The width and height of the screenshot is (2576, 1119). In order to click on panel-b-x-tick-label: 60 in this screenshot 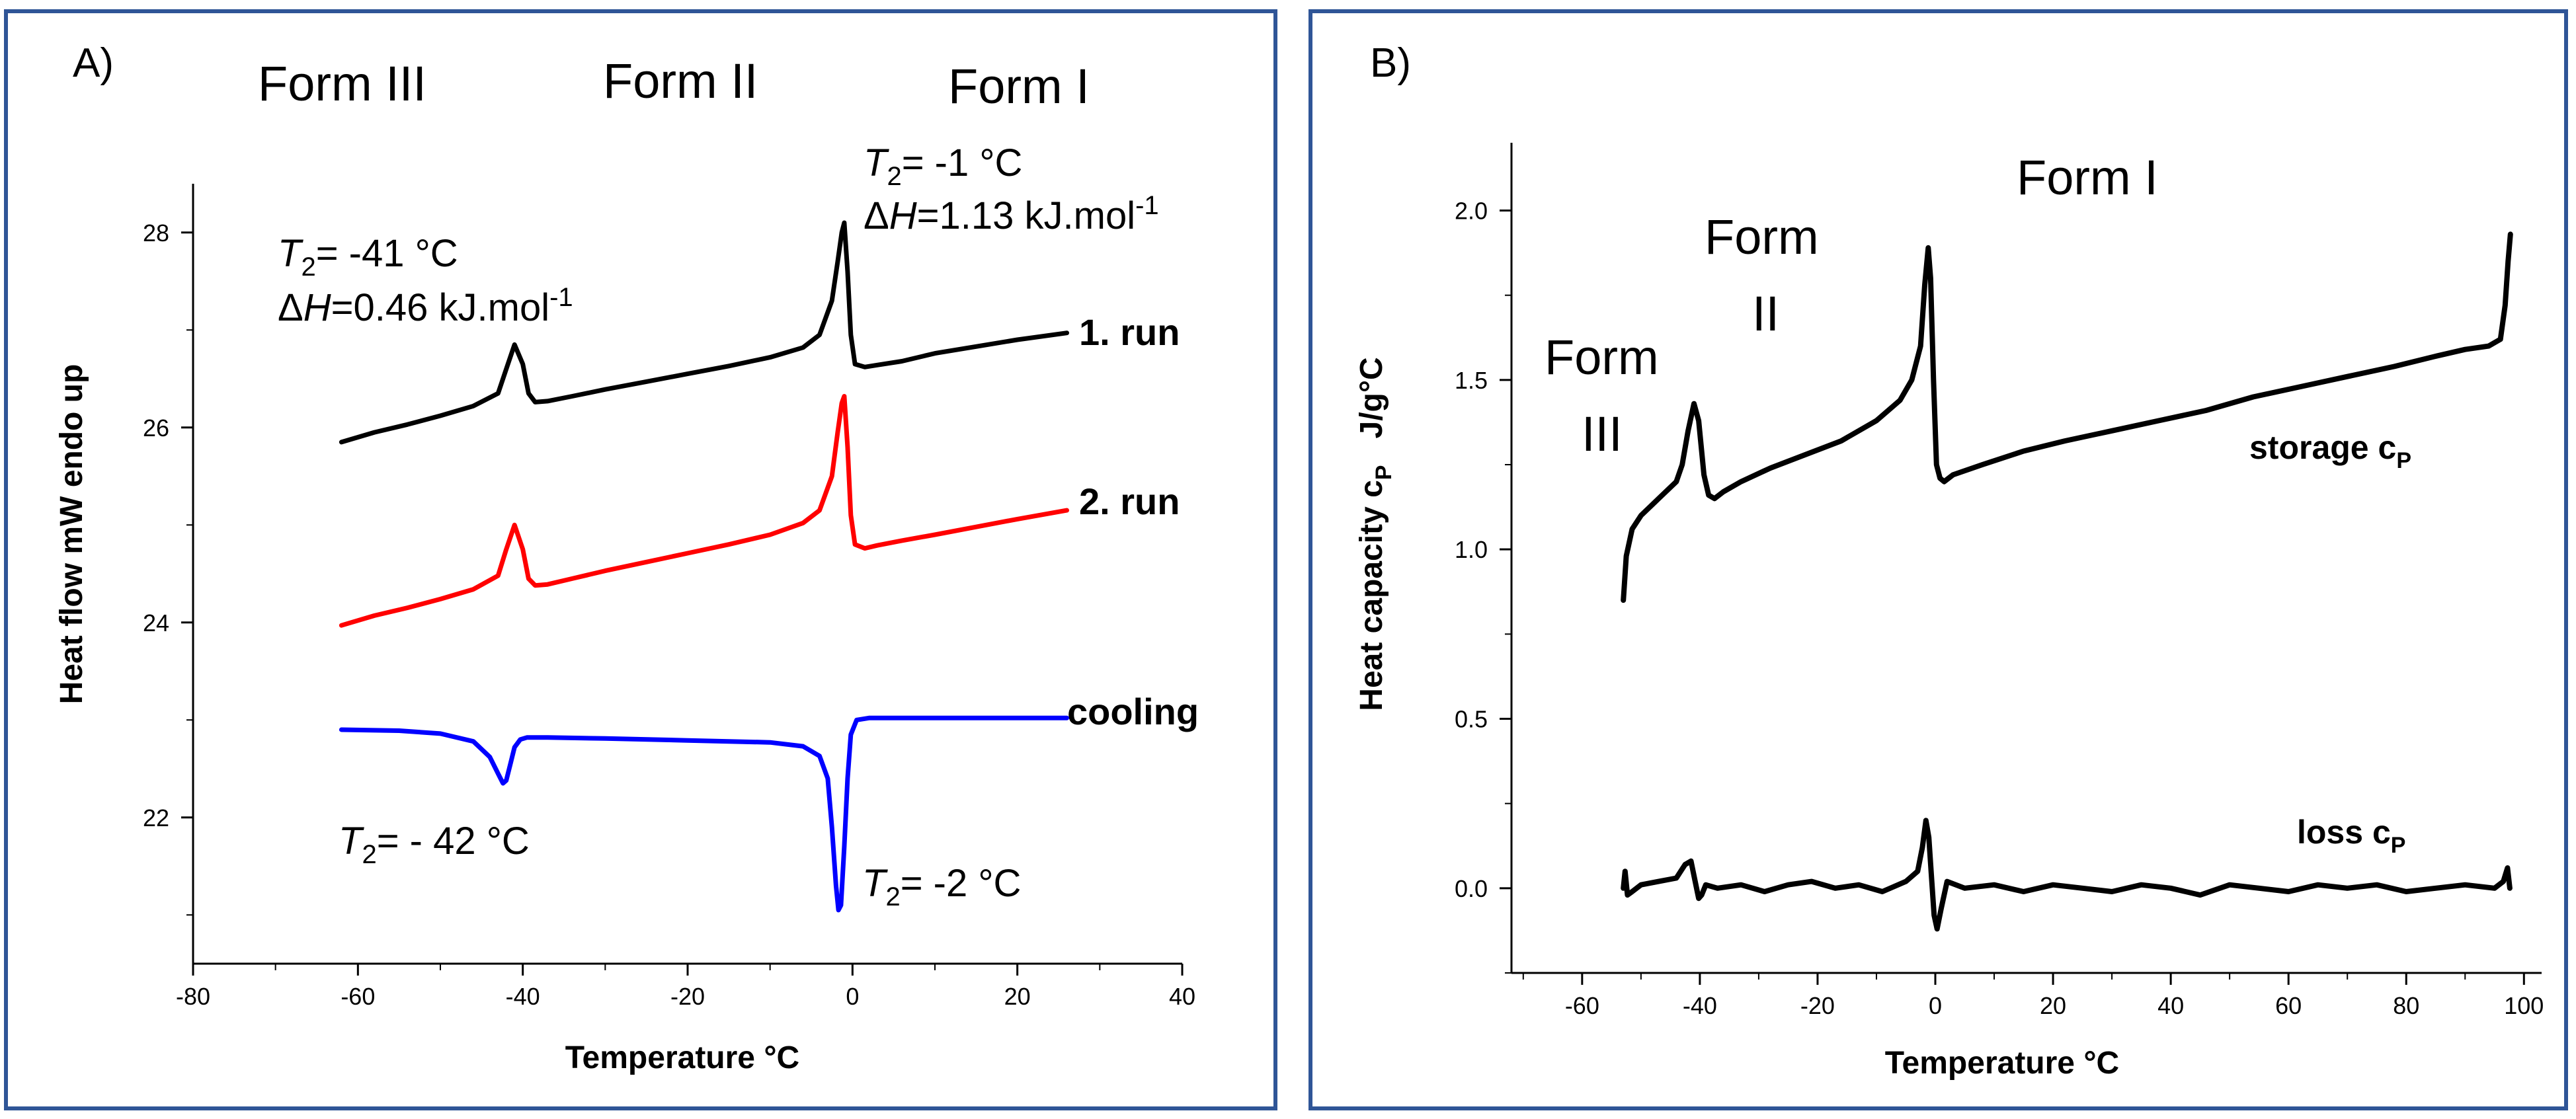, I will do `click(2288, 1006)`.